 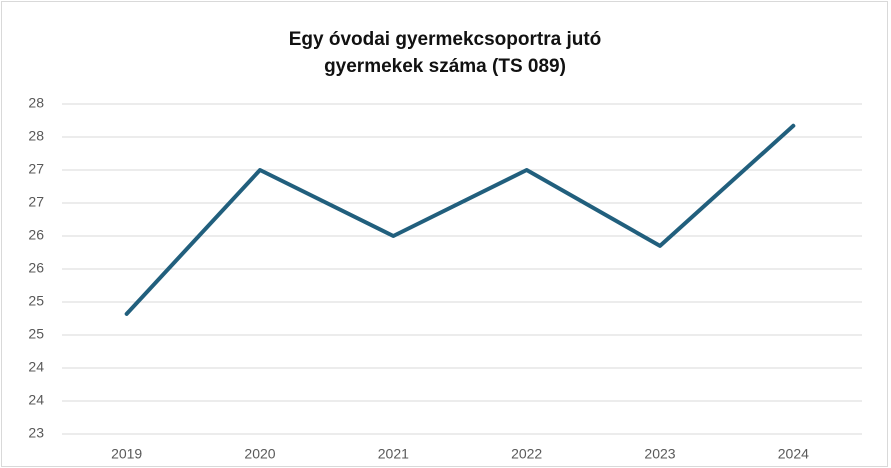 I want to click on x-tick-label: 2021, so click(x=393, y=454).